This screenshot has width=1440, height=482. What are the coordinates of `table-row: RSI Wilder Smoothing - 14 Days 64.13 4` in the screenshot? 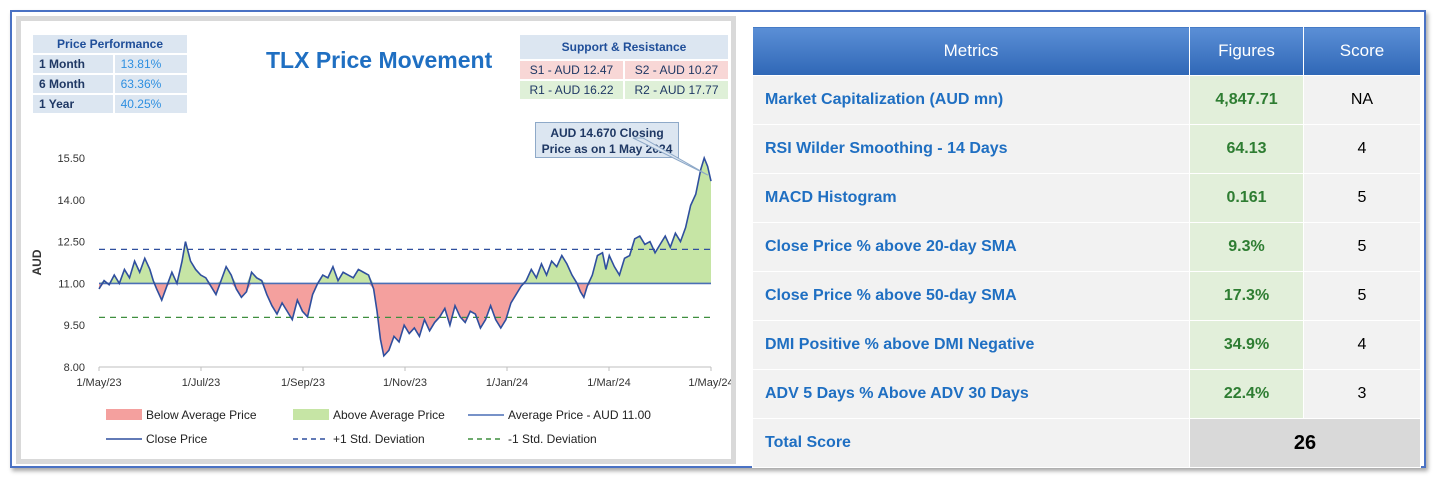 It's located at (1086, 149).